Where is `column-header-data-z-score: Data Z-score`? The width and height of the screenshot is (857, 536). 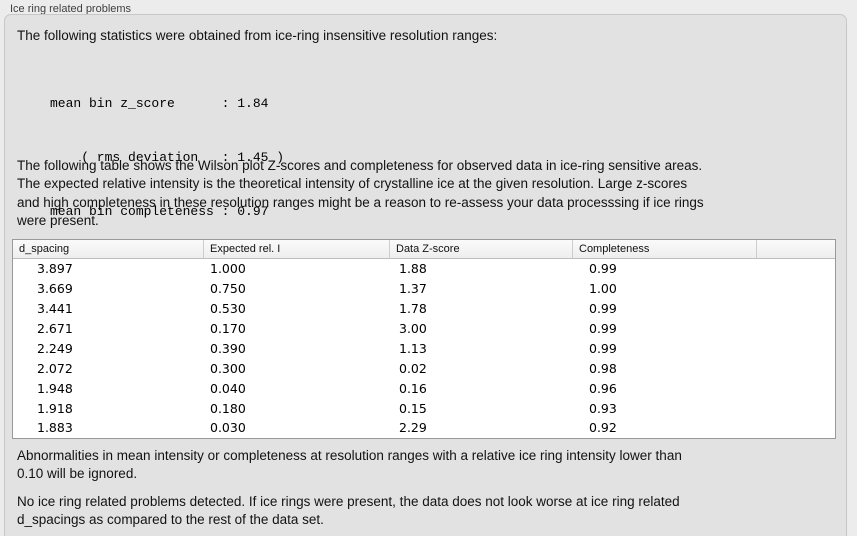
column-header-data-z-score: Data Z-score is located at coordinates (481, 249).